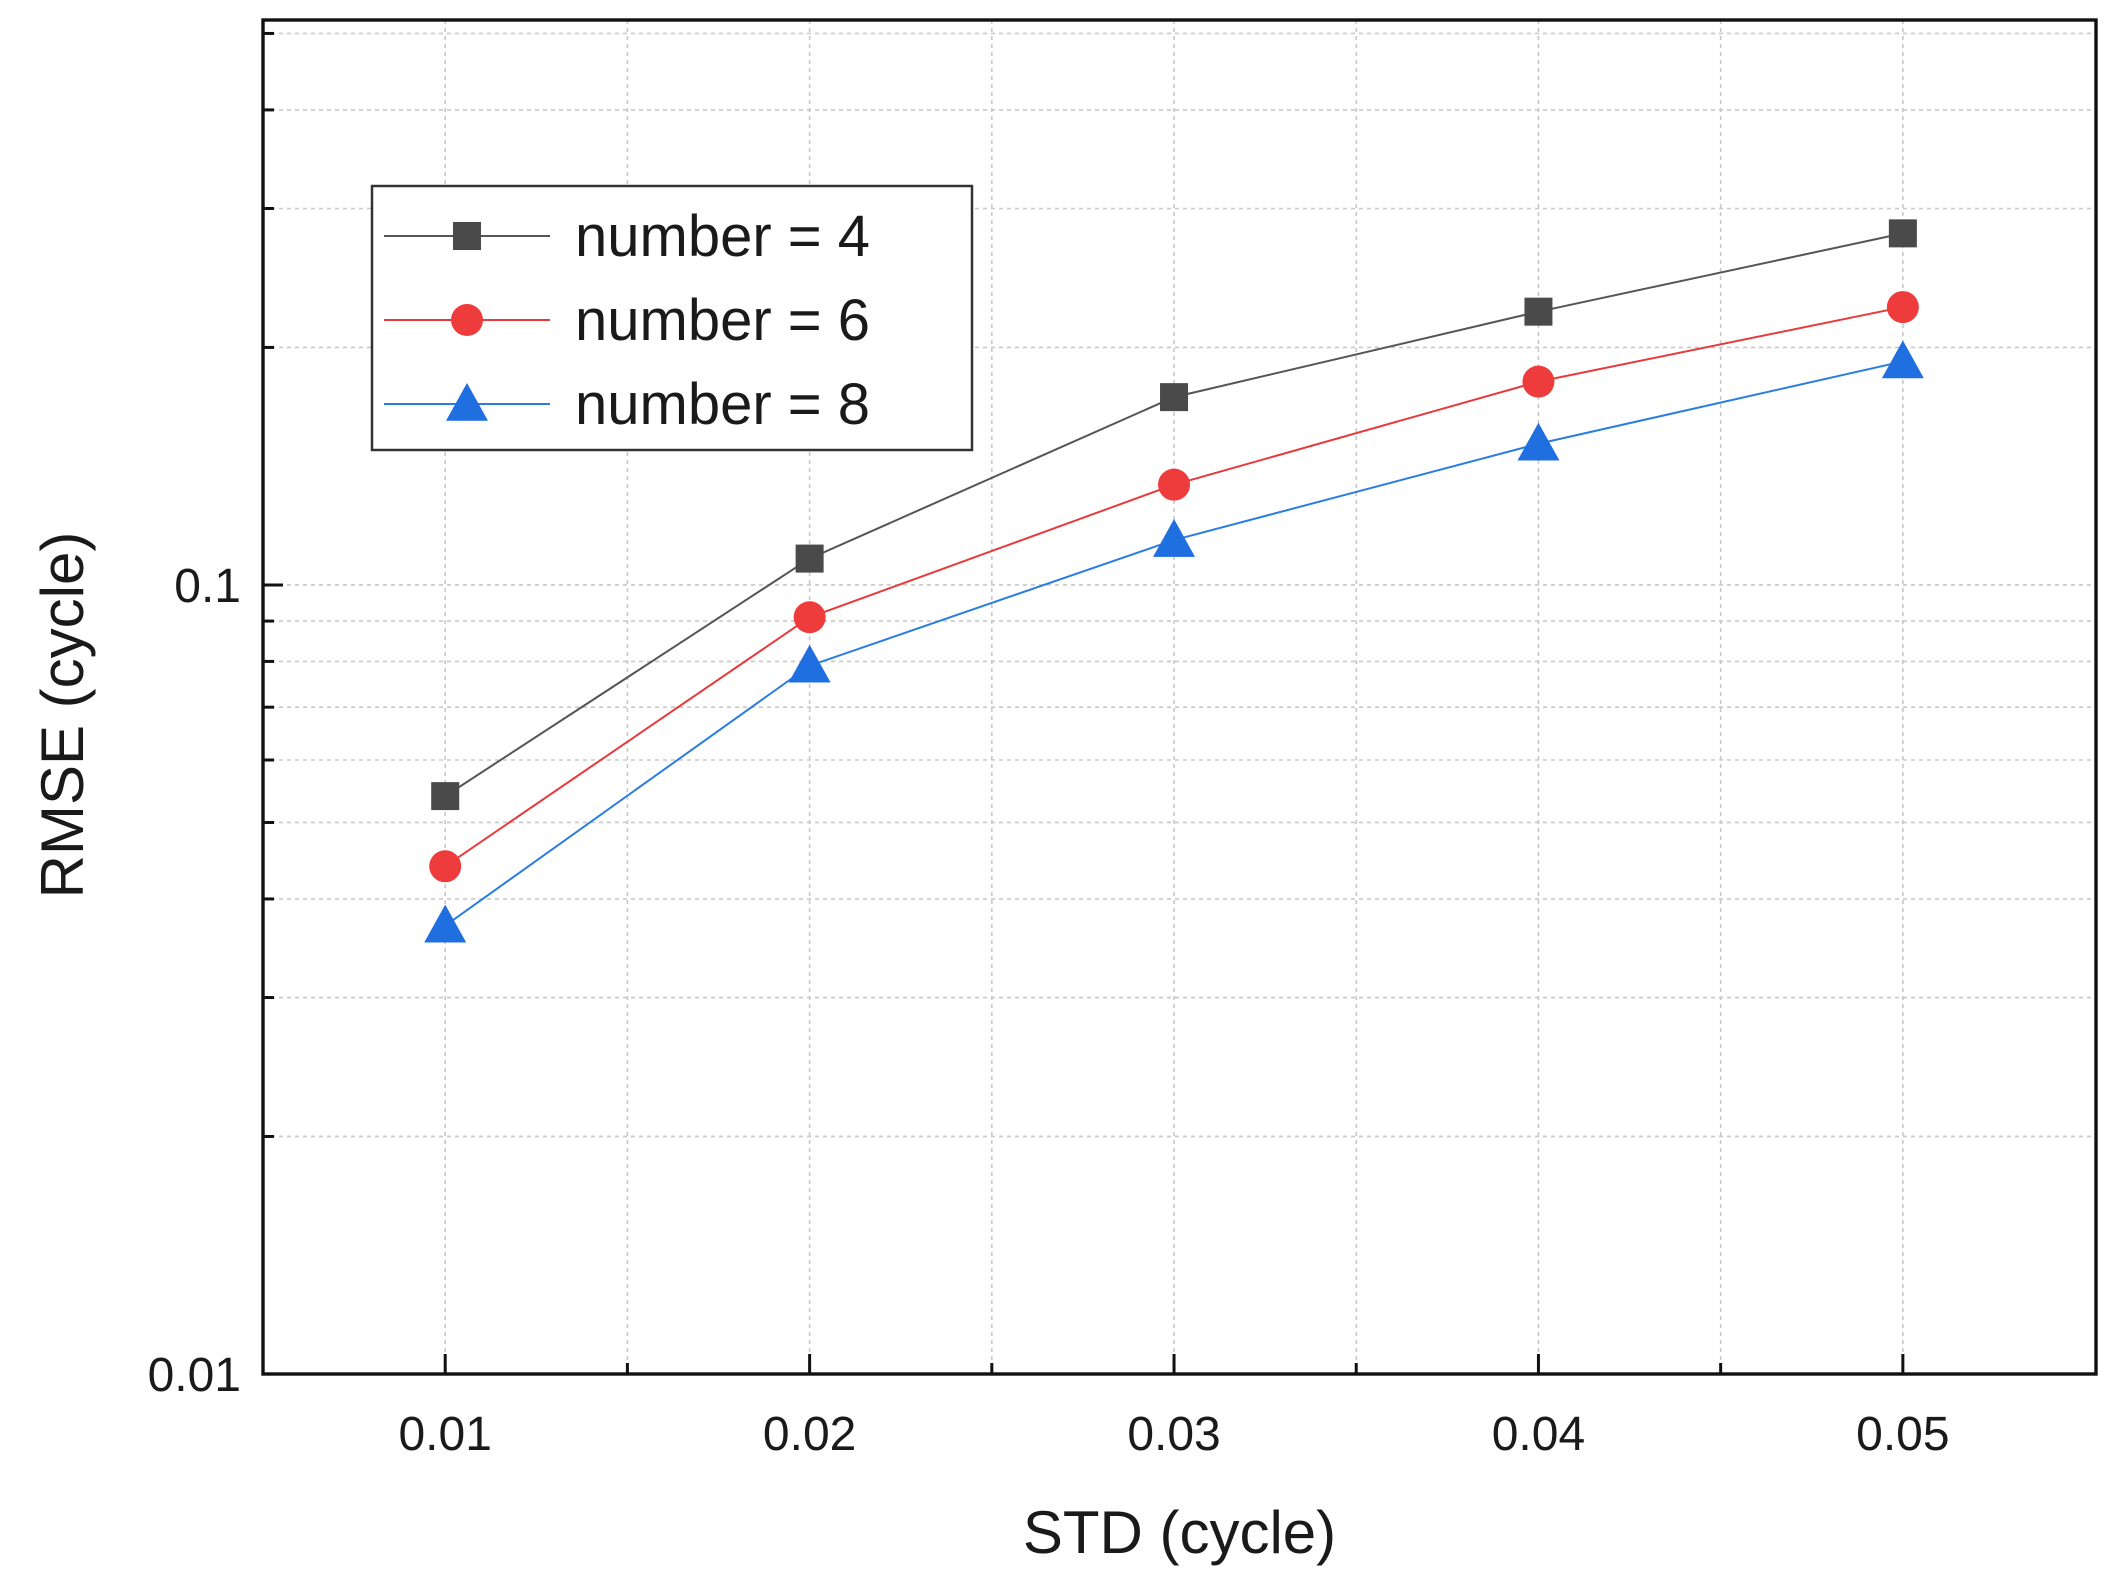 This screenshot has width=2112, height=1585. Describe the element at coordinates (1173, 1434) in the screenshot. I see `x-tick-label: 0.03` at that location.